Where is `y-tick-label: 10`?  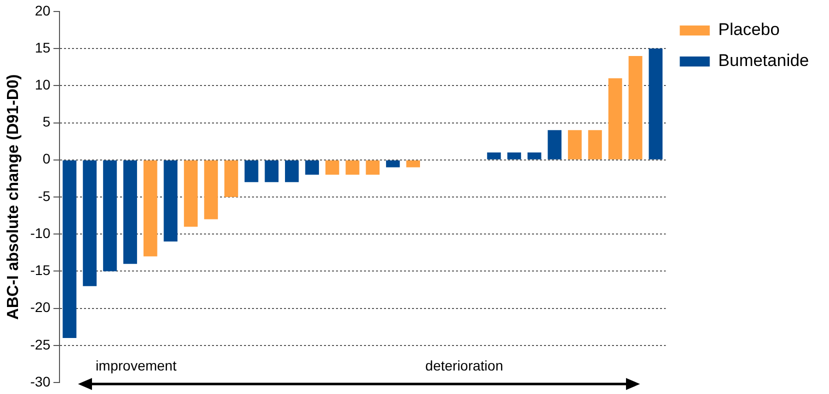
y-tick-label: 10 is located at coordinates (42, 84).